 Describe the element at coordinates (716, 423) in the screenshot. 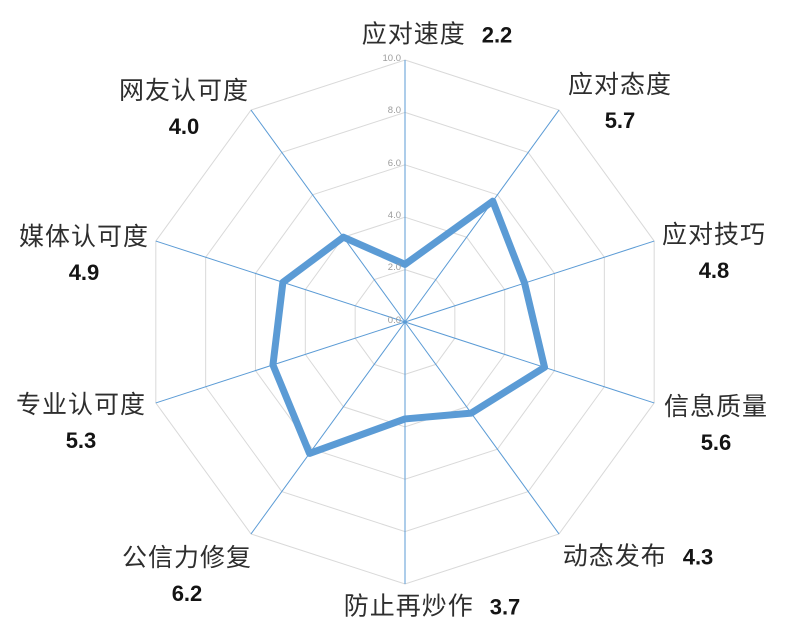

I see `category-label-info-quality: 信息质量 5.6` at that location.